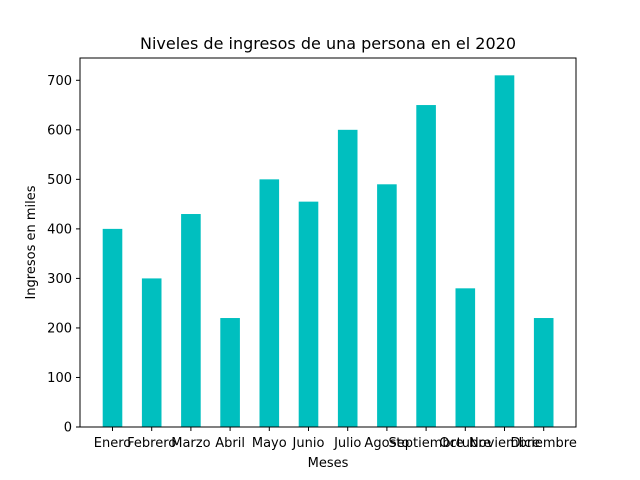 The width and height of the screenshot is (640, 480). What do you see at coordinates (151, 352) in the screenshot?
I see `bar-febrero` at bounding box center [151, 352].